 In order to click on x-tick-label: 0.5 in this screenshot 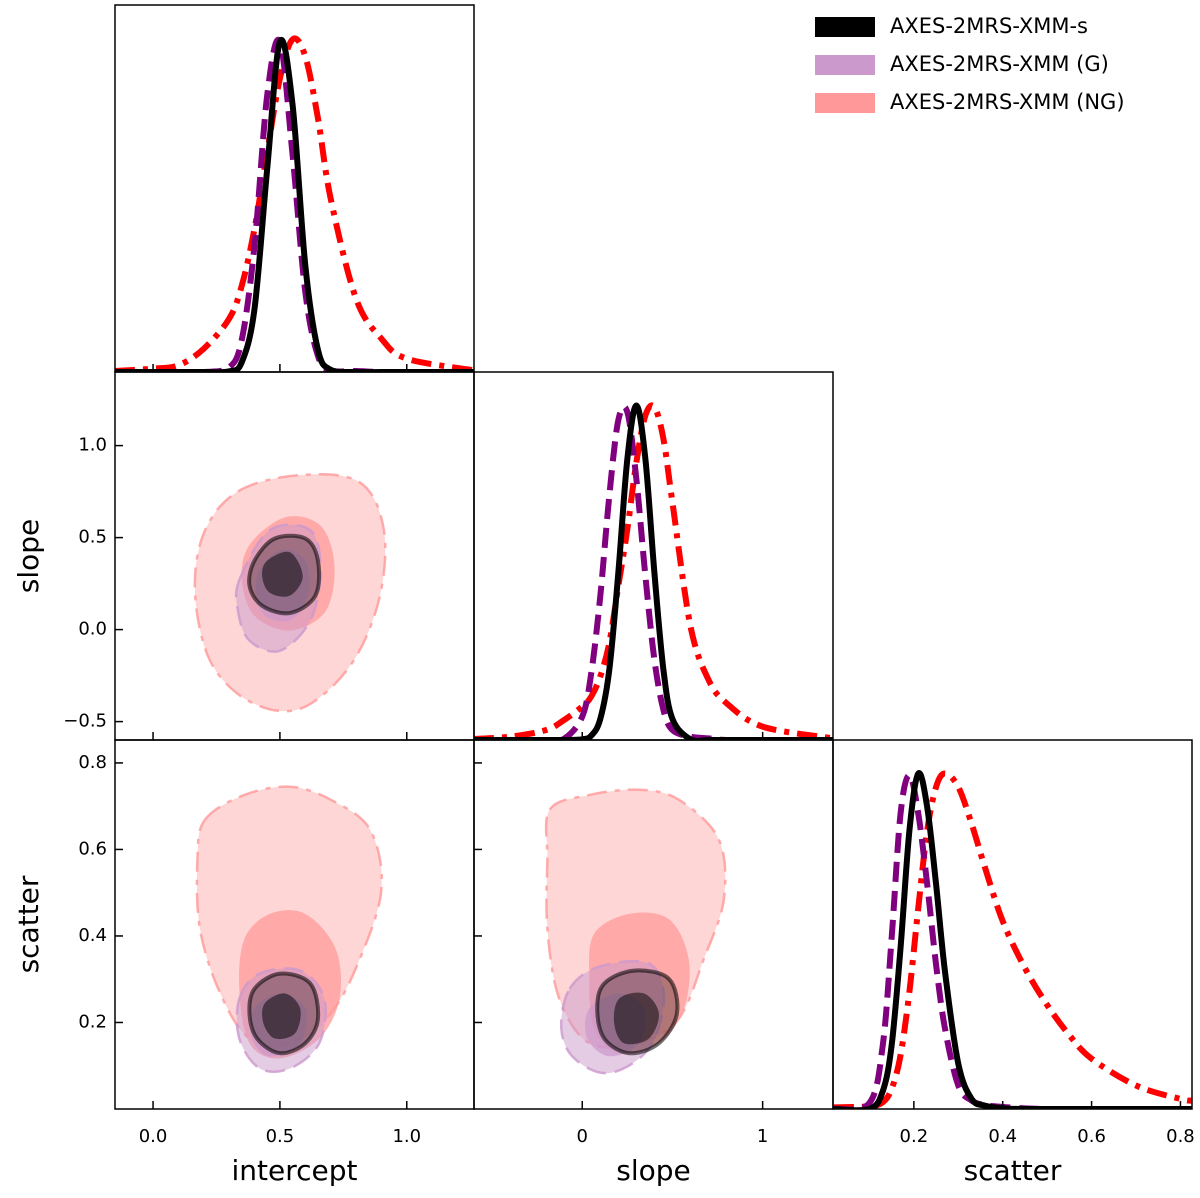, I will do `click(280, 1136)`.